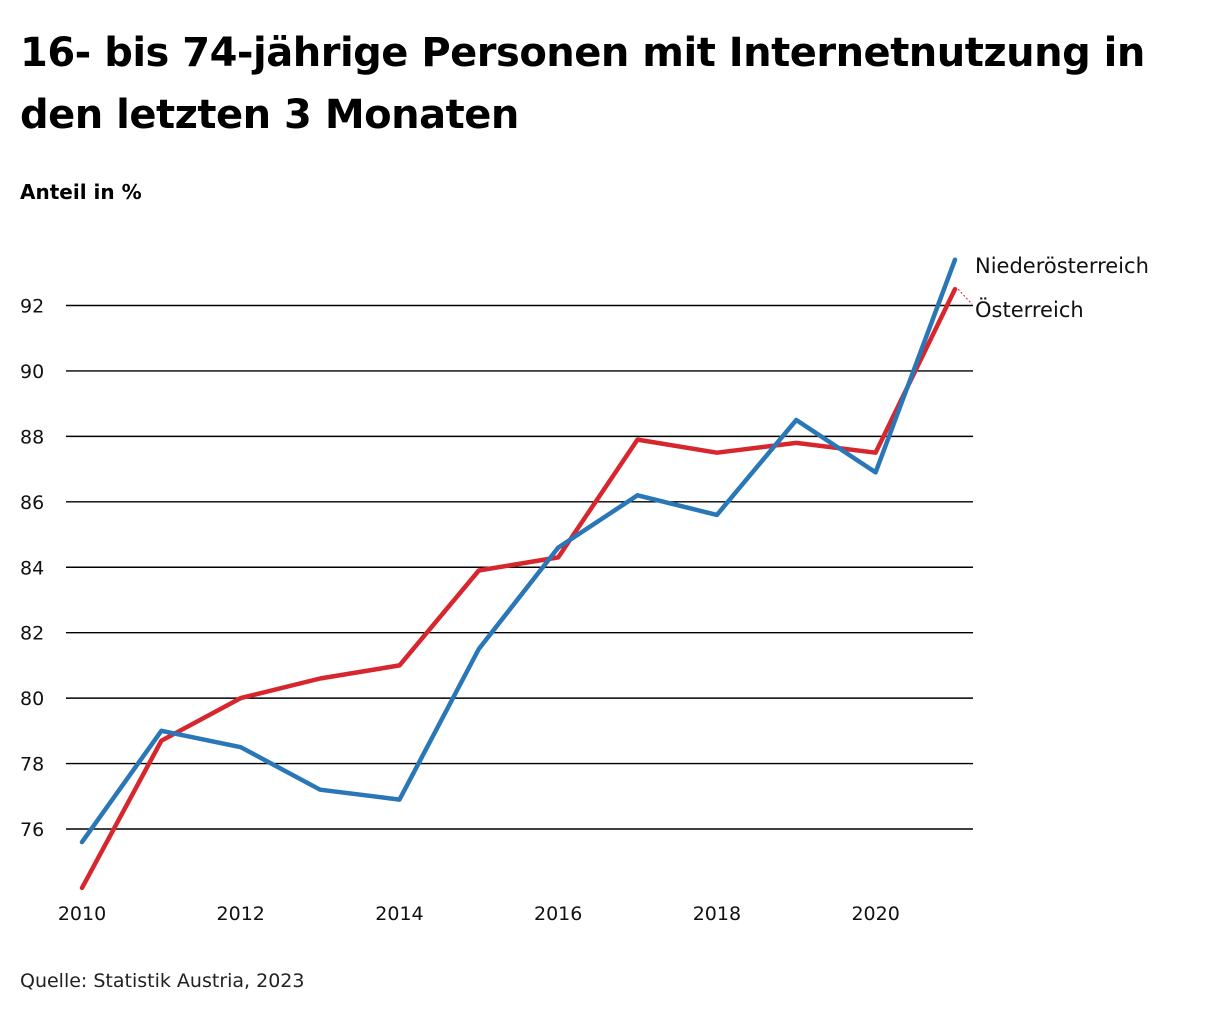 The image size is (1220, 1020). I want to click on y-tick-label: 88, so click(32, 437).